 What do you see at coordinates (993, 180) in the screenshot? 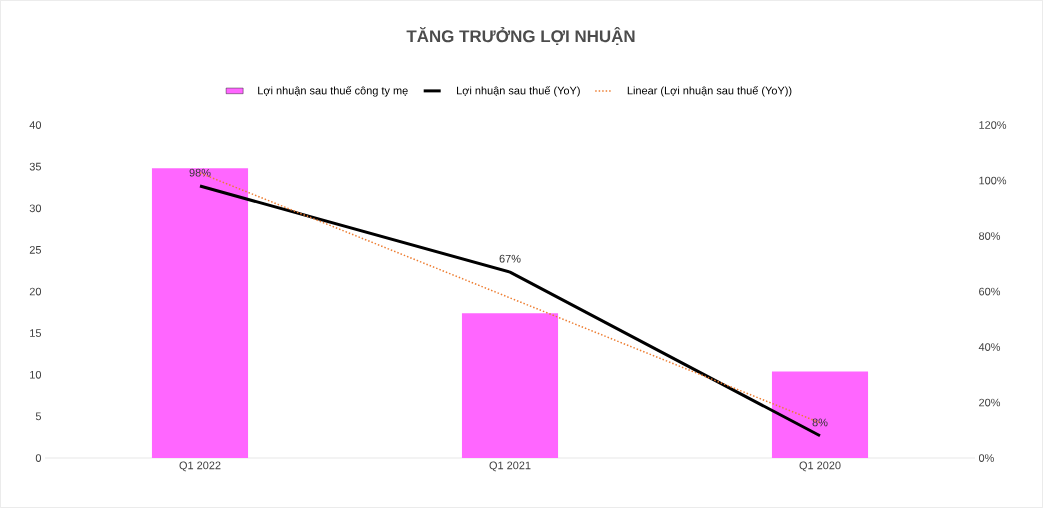
I see `y2-tick-label: 100%` at bounding box center [993, 180].